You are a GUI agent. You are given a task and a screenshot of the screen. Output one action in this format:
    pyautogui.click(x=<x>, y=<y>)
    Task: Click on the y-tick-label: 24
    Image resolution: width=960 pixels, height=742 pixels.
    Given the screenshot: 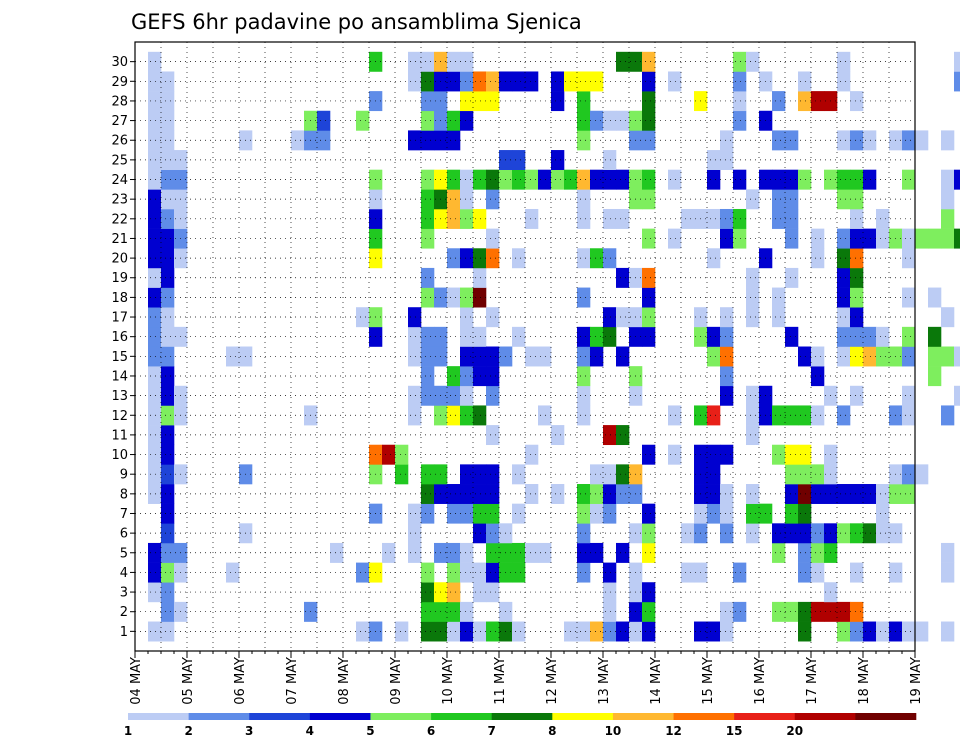 What is the action you would take?
    pyautogui.click(x=119, y=180)
    